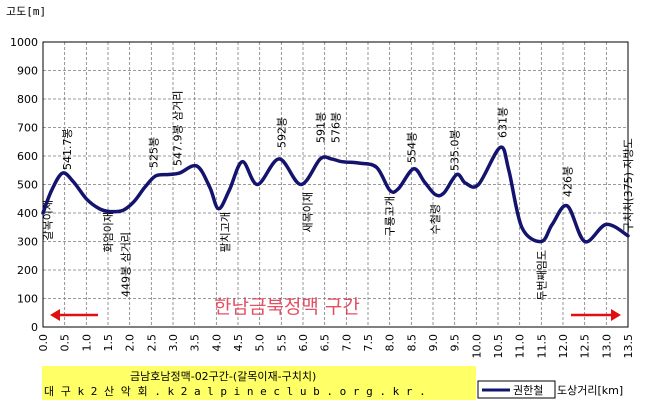  What do you see at coordinates (320, 127) in the screenshot?
I see `peak-label: 591봉` at bounding box center [320, 127].